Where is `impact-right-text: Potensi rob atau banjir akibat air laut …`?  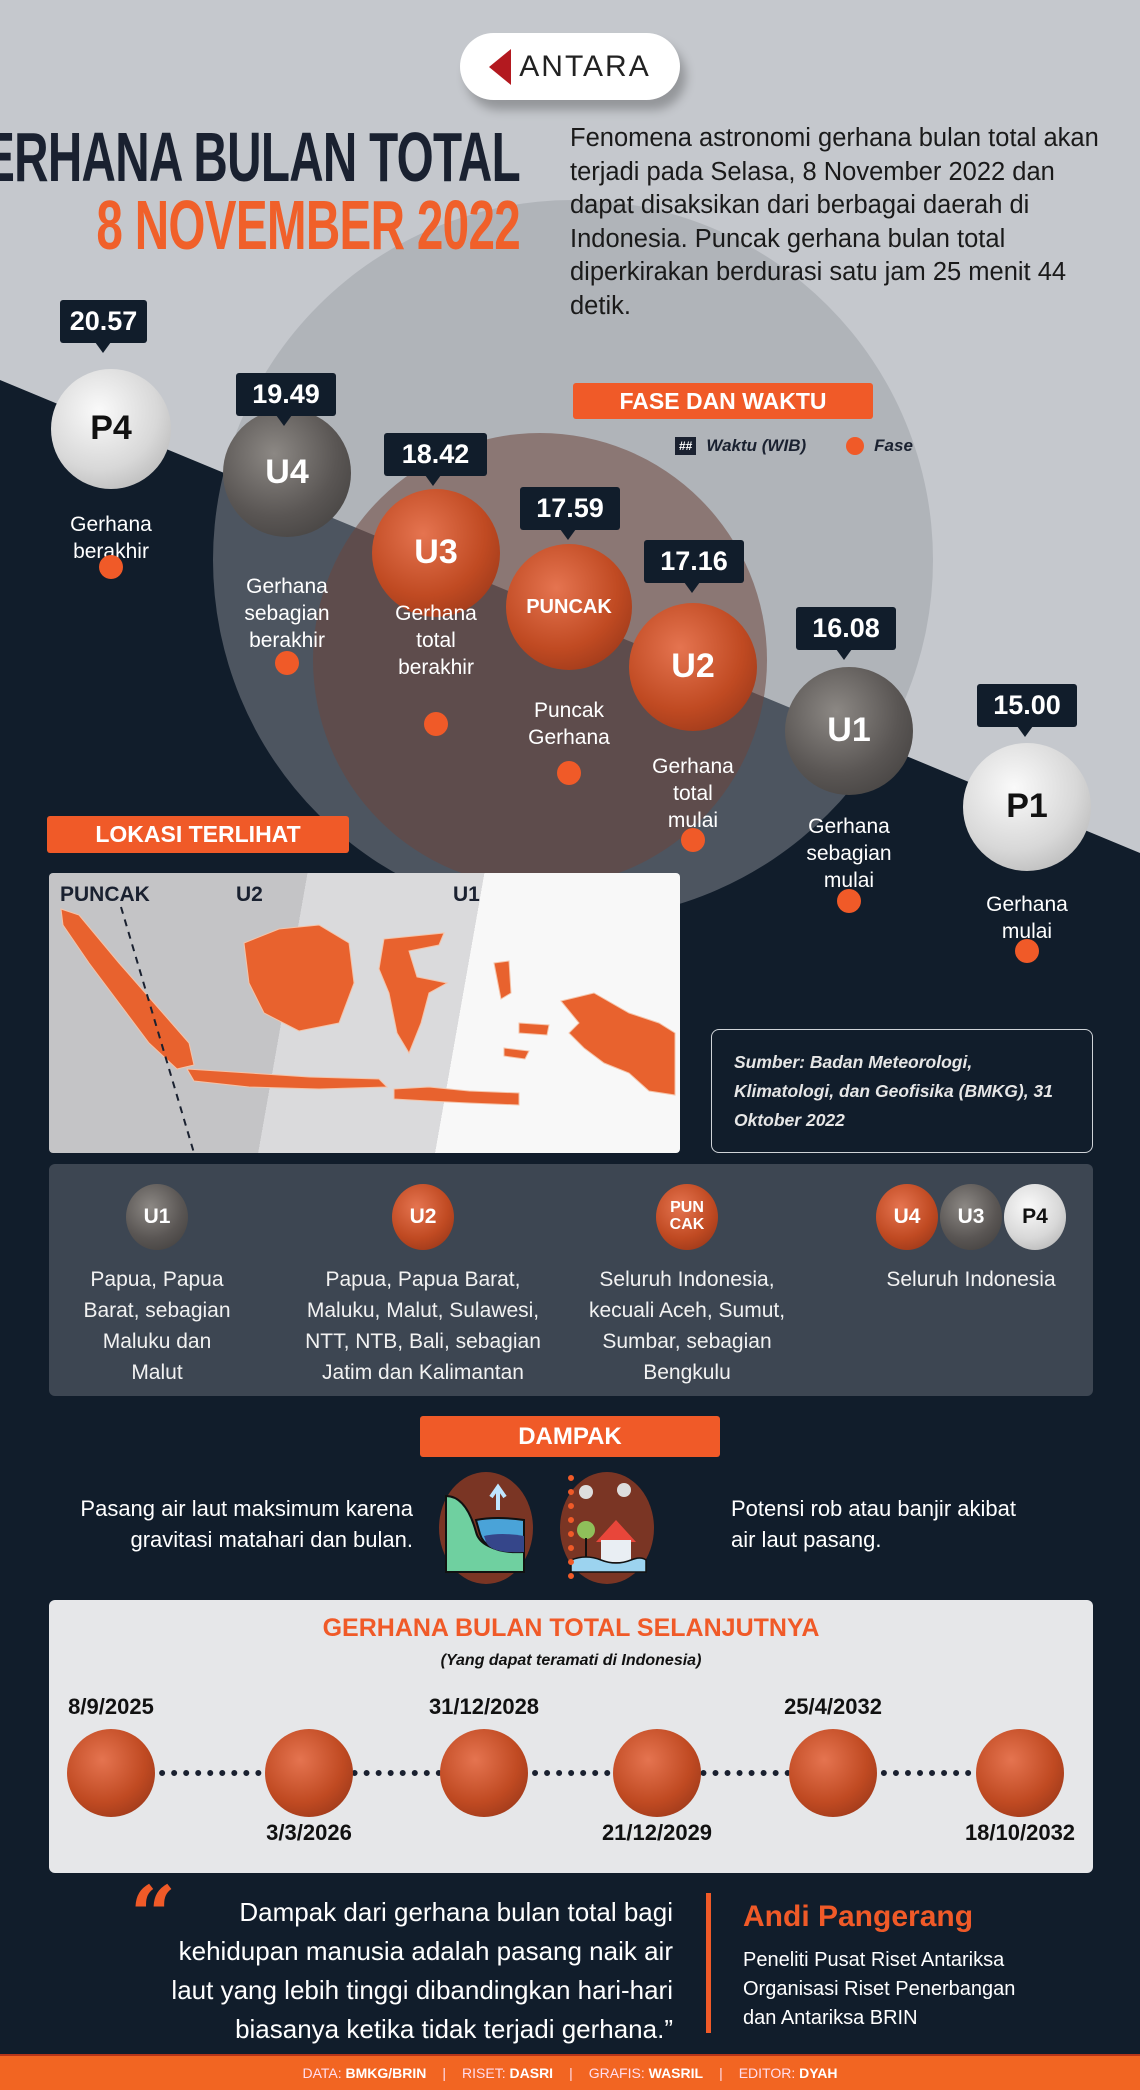
impact-right-text: Potensi rob atau banjir akibat air laut … is located at coordinates (873, 1524).